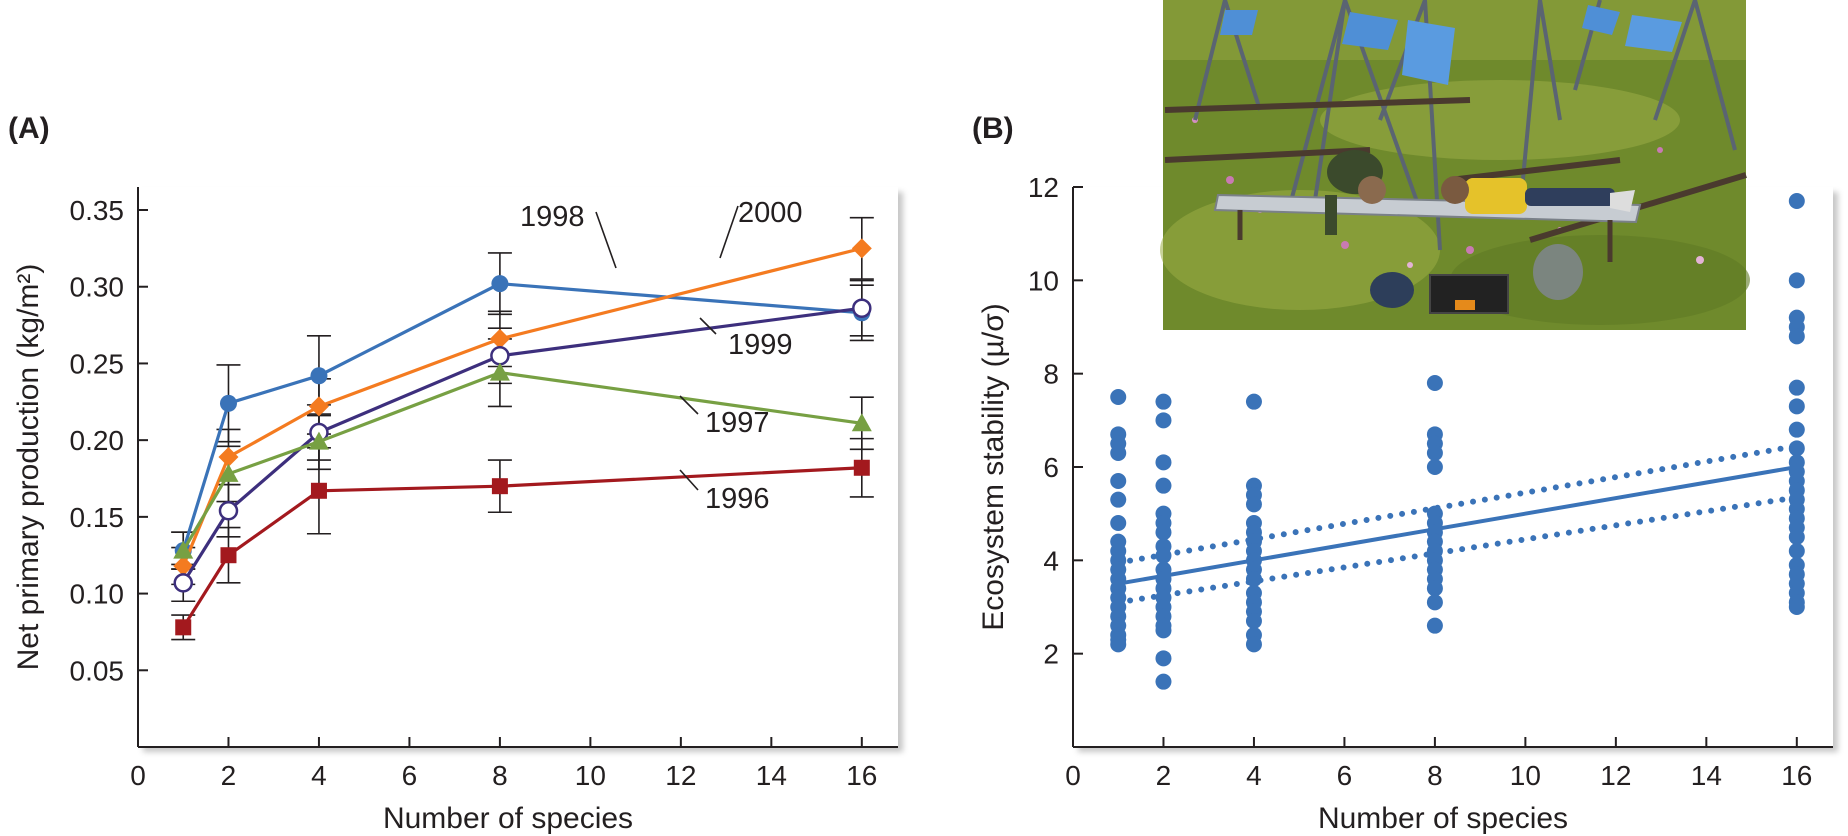 The width and height of the screenshot is (1848, 836). What do you see at coordinates (1615, 775) in the screenshot?
I see `panel-b-x-tick-label: 12` at bounding box center [1615, 775].